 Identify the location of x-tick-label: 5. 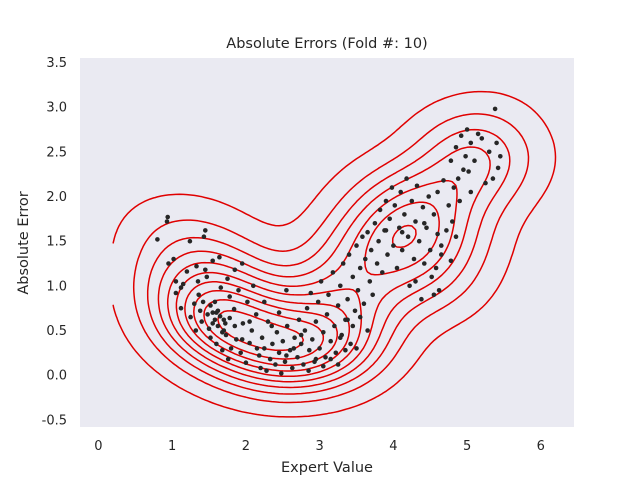
(467, 446).